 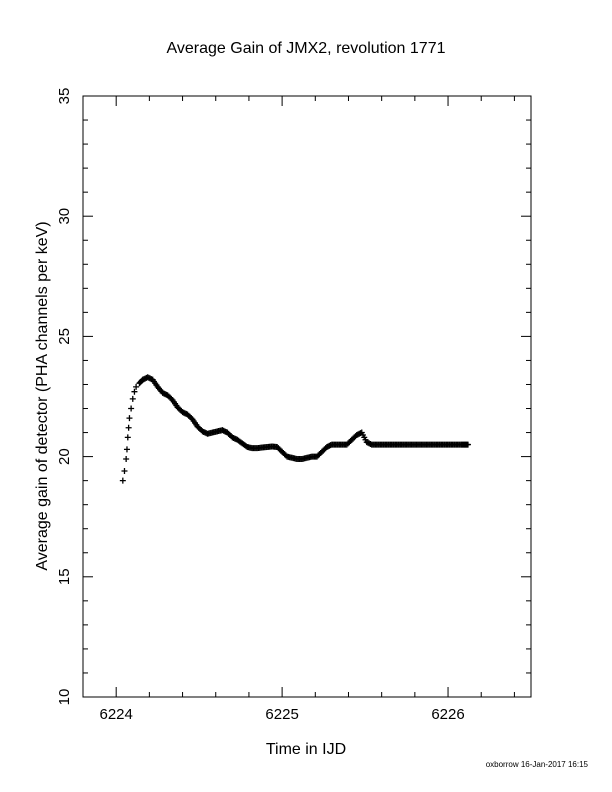 What do you see at coordinates (64, 96) in the screenshot?
I see `y-tick-label: 35` at bounding box center [64, 96].